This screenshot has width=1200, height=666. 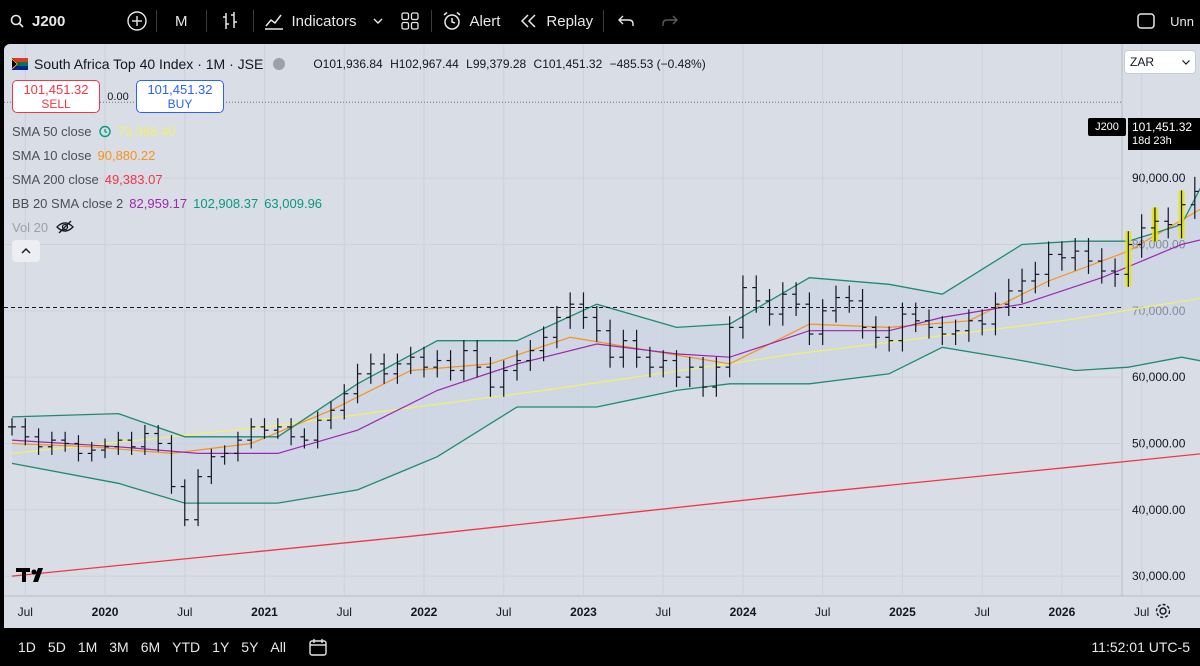 I want to click on y-tick-label: 30,000.00, so click(x=1159, y=576).